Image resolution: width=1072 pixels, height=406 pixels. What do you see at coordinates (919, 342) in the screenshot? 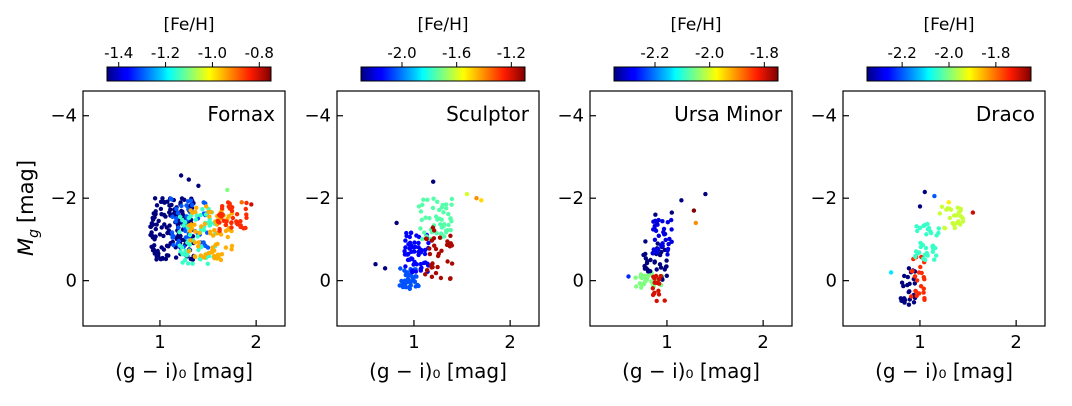
I see `x-tick-label: 1` at bounding box center [919, 342].